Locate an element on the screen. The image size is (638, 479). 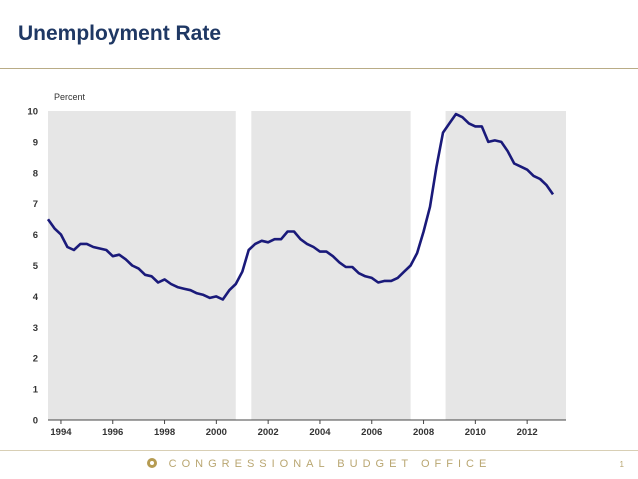
y-tick-label: 6 is located at coordinates (35, 235).